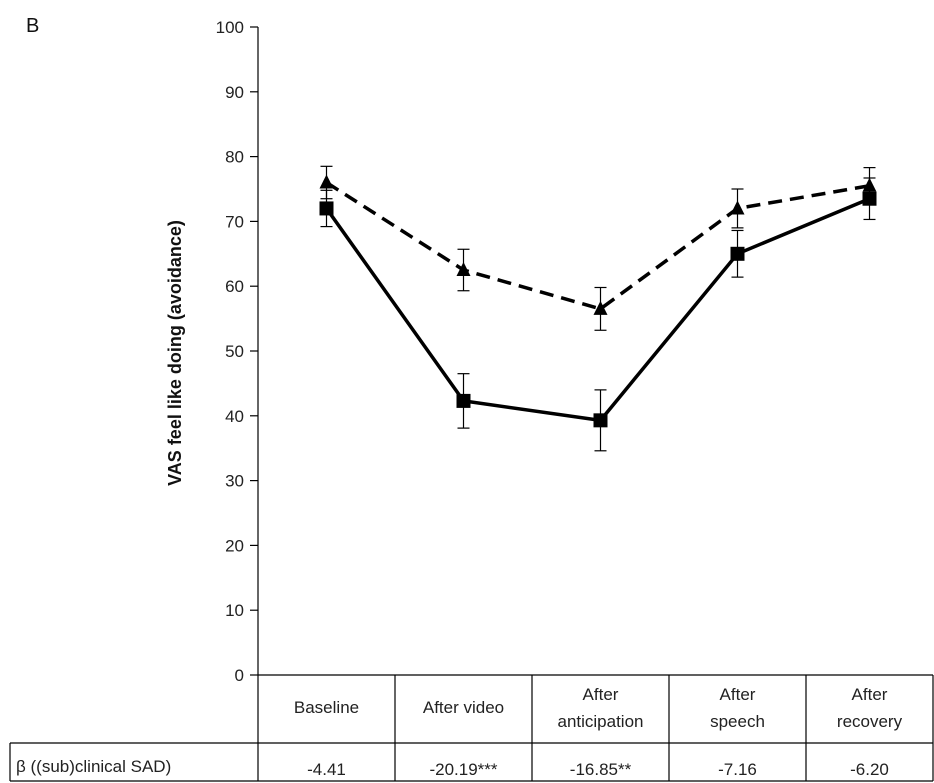  I want to click on y-tick-label: 0, so click(239, 675).